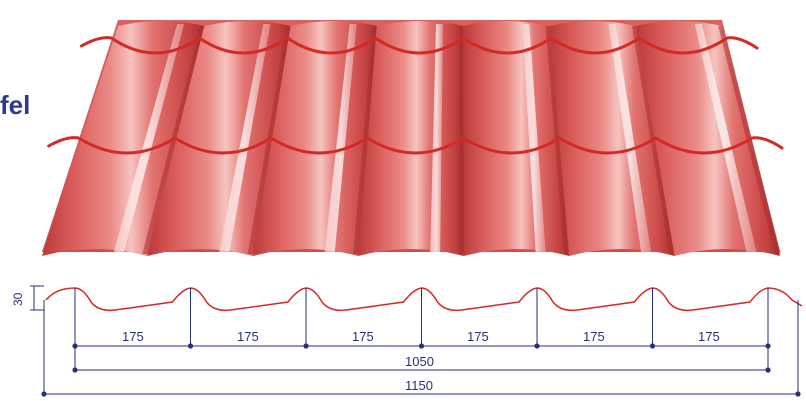 The height and width of the screenshot is (401, 806). Describe the element at coordinates (248, 336) in the screenshot. I see `module-label-2: 175` at that location.